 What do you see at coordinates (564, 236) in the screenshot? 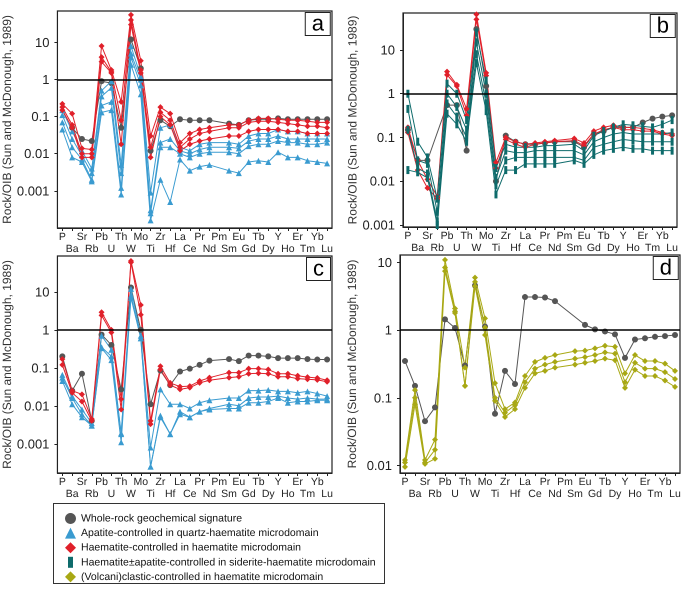
I see `x-tick-label: Pm` at bounding box center [564, 236].